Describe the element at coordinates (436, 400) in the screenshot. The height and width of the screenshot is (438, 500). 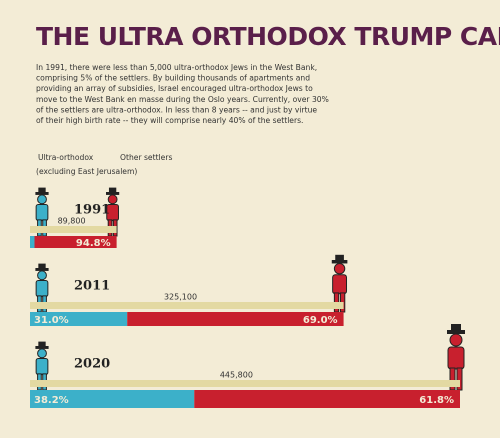
I see `value-label: 61.8%` at that location.